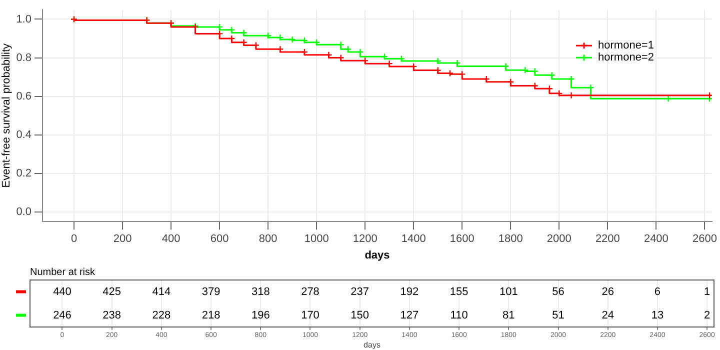 The height and width of the screenshot is (350, 720). Describe the element at coordinates (704, 239) in the screenshot. I see `x-tick-label: 2600` at that location.